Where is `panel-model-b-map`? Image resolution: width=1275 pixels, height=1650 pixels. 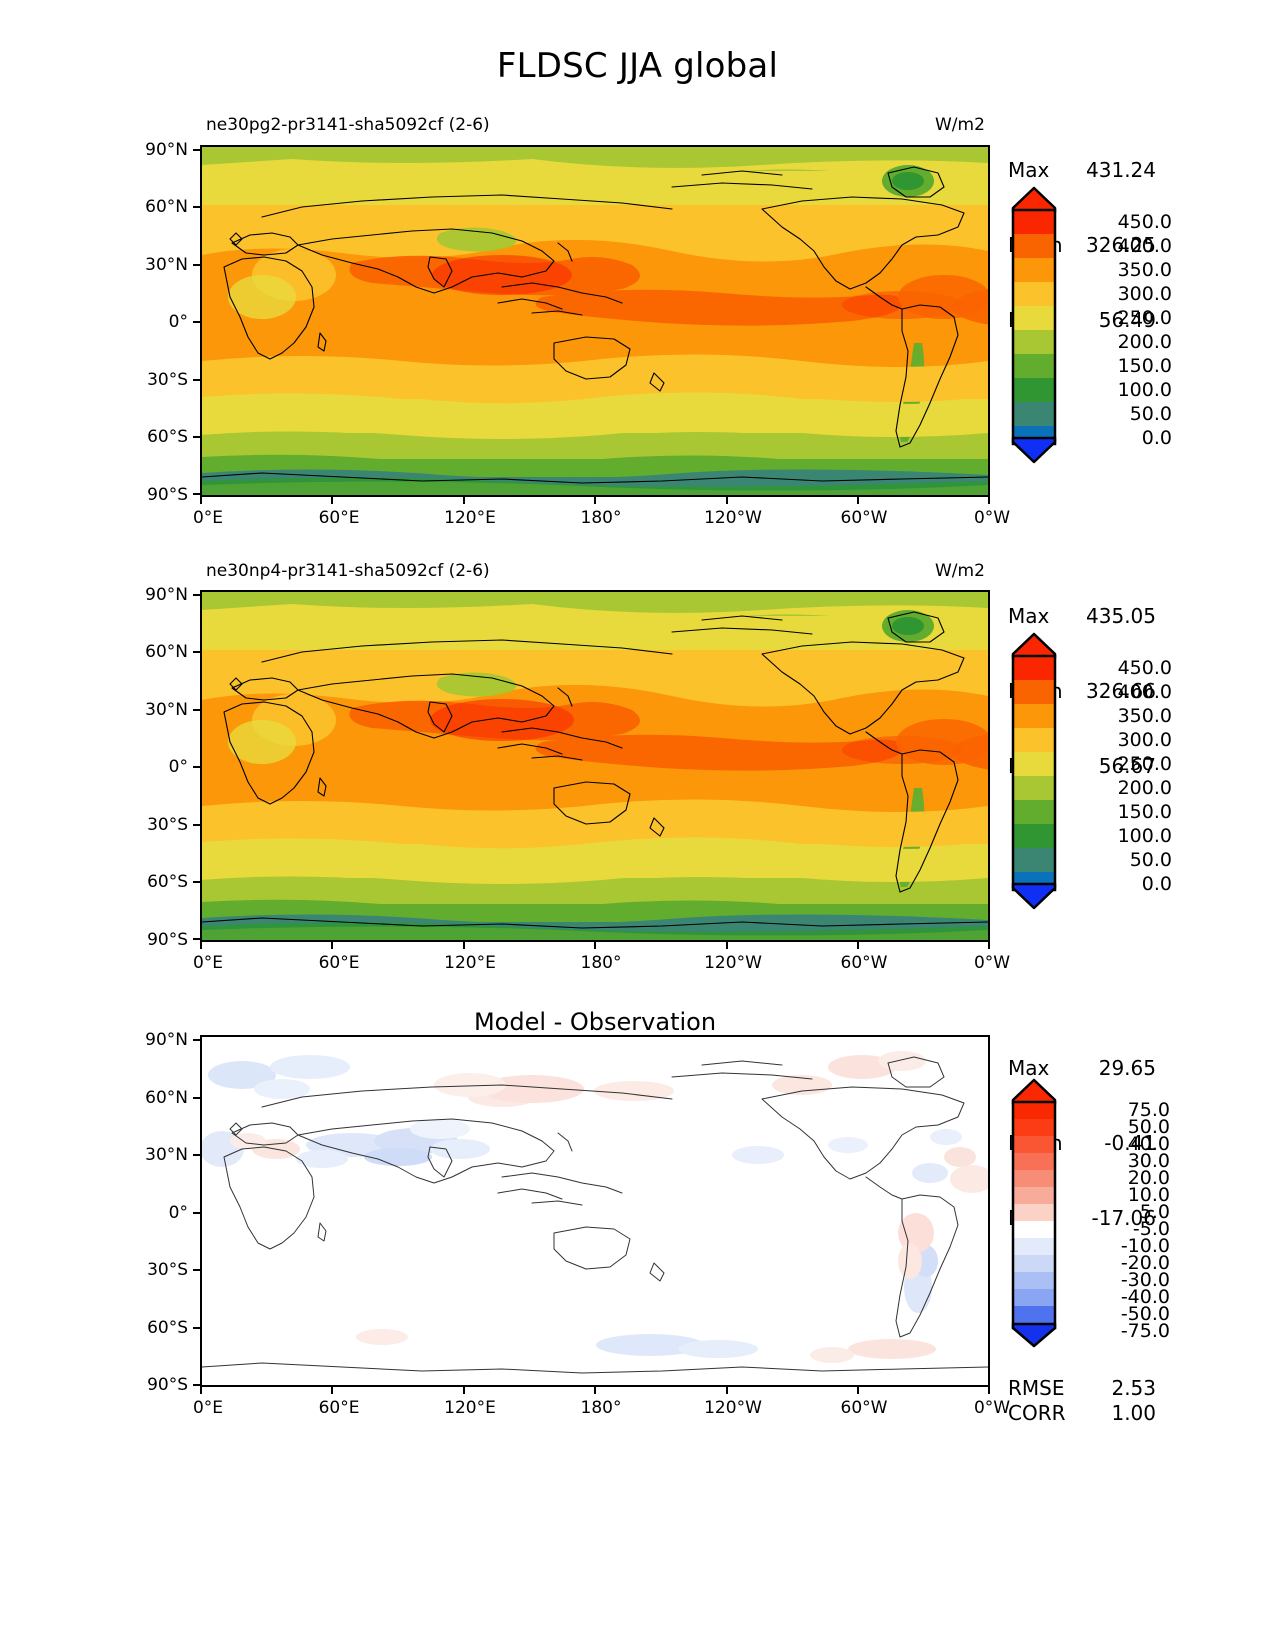
panel-model-b-map is located at coordinates (595, 766).